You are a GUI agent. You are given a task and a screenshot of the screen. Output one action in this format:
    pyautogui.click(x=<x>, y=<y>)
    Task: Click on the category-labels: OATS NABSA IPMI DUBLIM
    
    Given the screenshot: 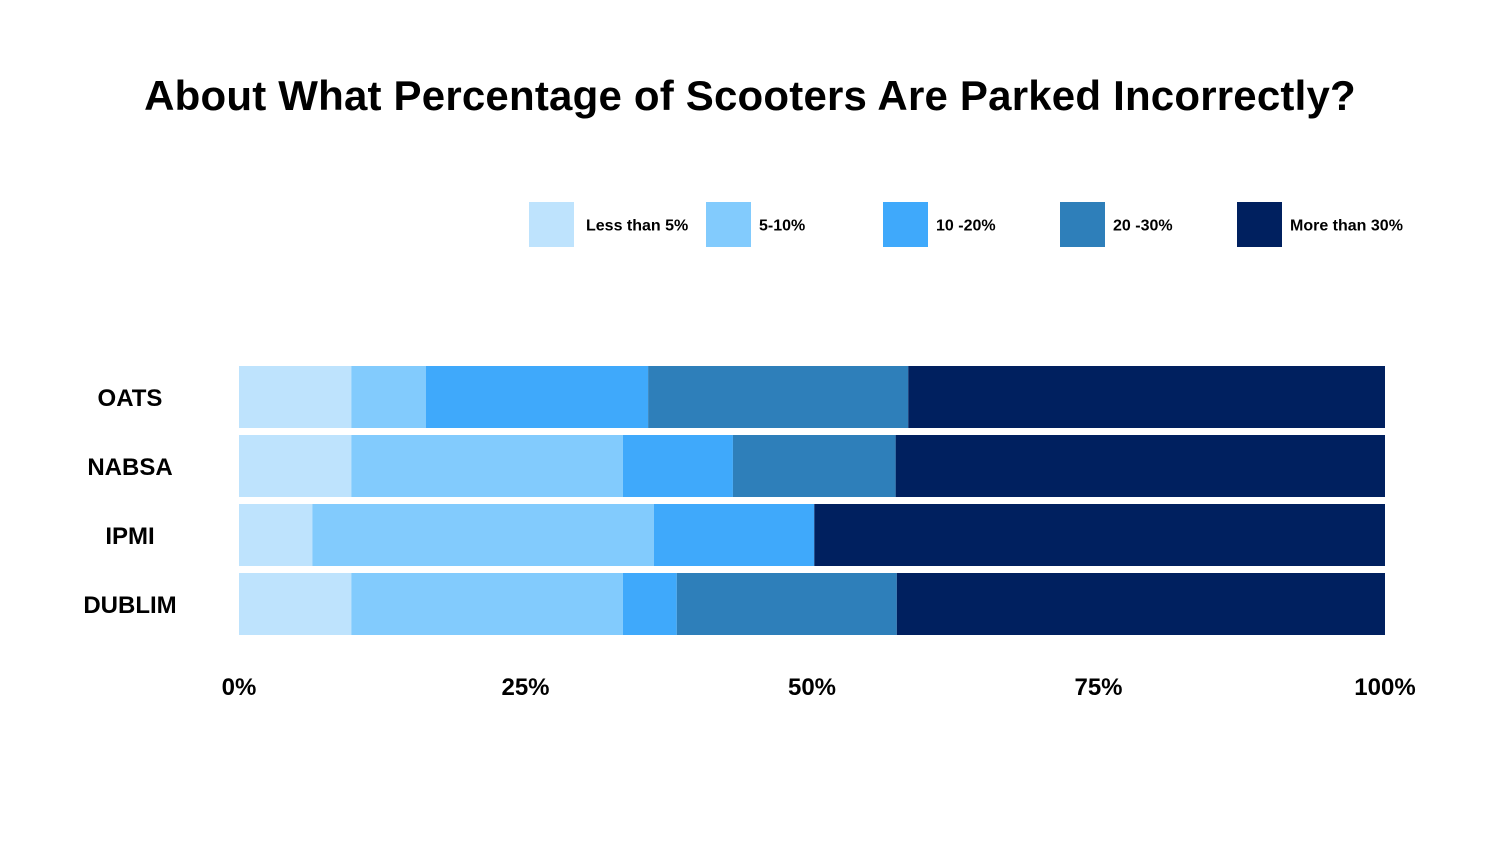 What is the action you would take?
    pyautogui.click(x=129, y=502)
    